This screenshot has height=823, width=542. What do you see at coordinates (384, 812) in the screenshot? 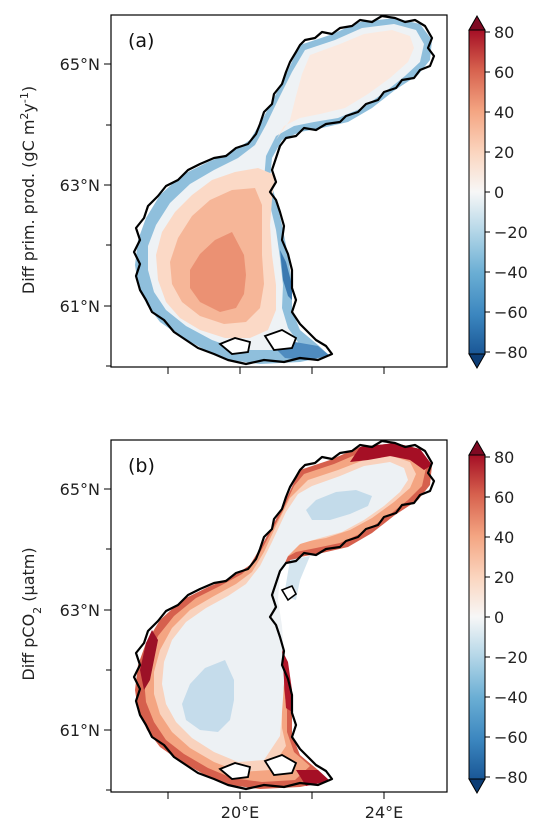
I see `lon-tick-24e: 24°E` at bounding box center [384, 812].